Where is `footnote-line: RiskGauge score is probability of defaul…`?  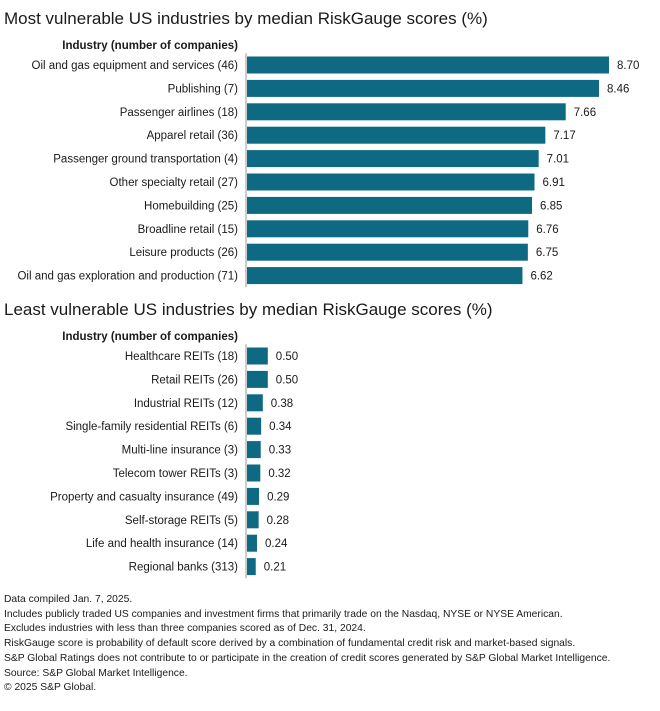
footnote-line: RiskGauge score is probability of defaul… is located at coordinates (290, 644).